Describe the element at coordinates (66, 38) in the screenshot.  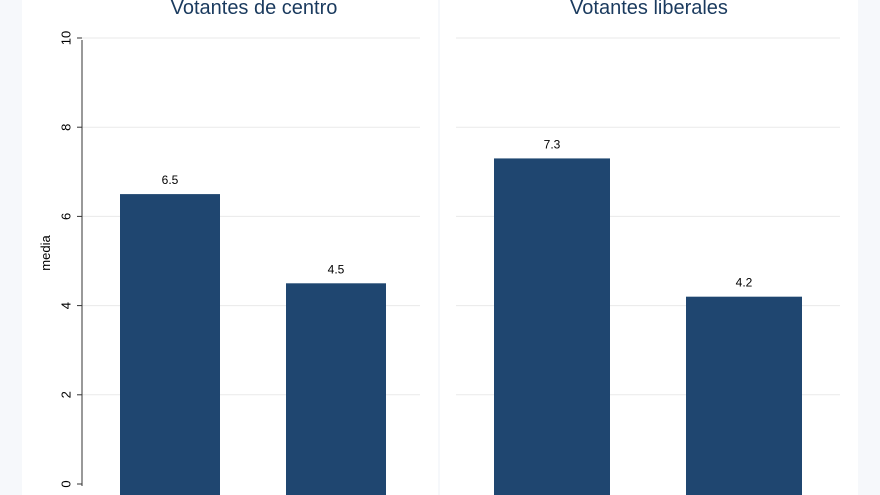
I see `y-tick-label: 10` at that location.